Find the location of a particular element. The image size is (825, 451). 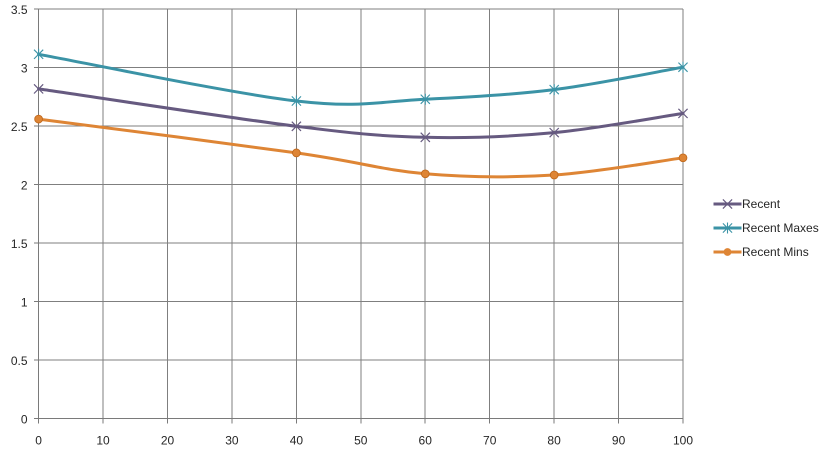

svg-text: 60 is located at coordinates (426, 441).